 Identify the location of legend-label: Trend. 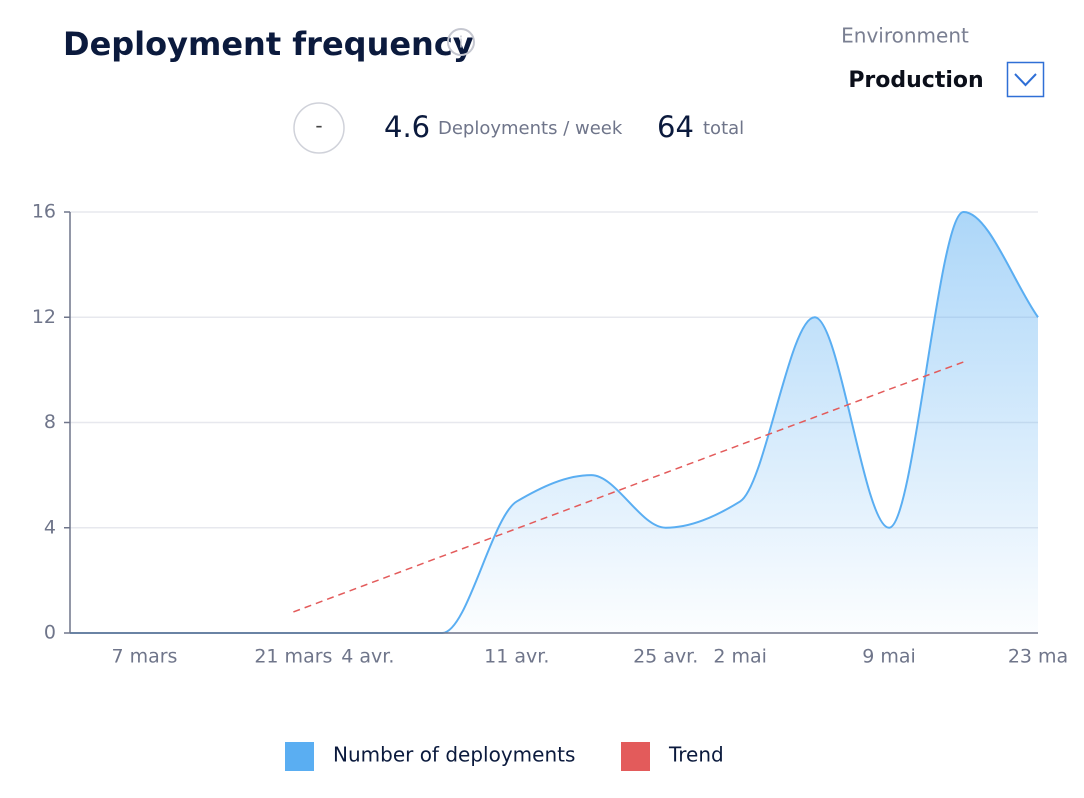
(696, 755).